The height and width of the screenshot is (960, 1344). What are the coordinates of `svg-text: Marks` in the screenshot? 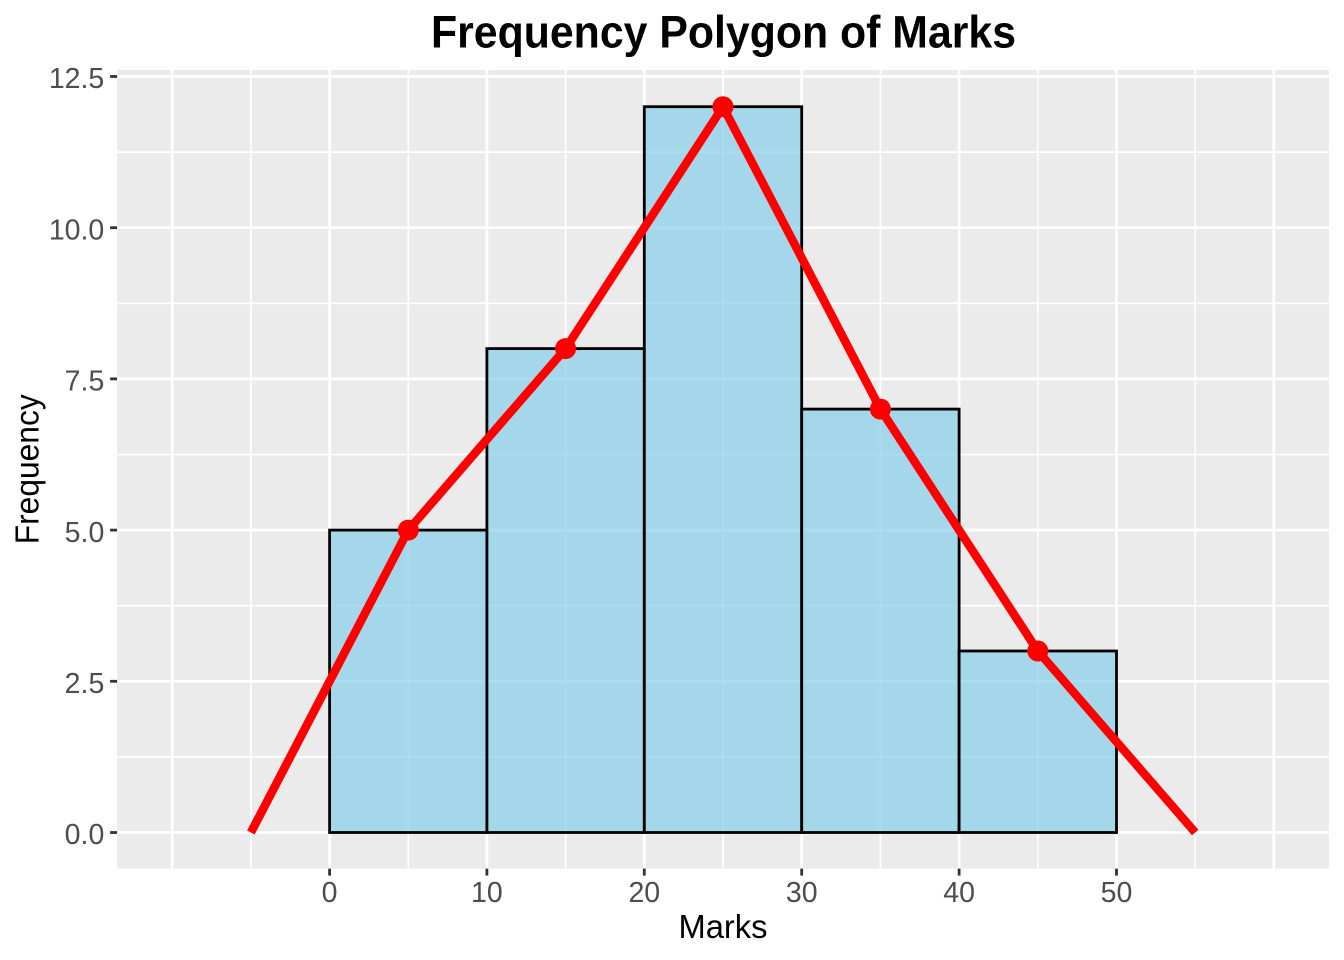 It's located at (723, 926).